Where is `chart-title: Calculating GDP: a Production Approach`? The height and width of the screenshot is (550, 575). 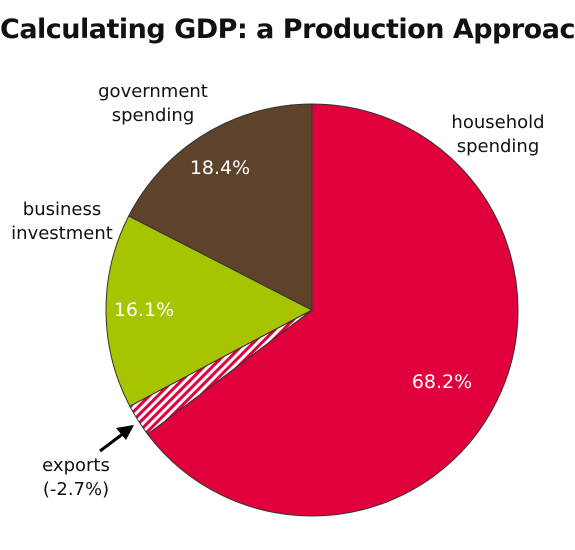
chart-title: Calculating GDP: a Production Approach is located at coordinates (287, 29).